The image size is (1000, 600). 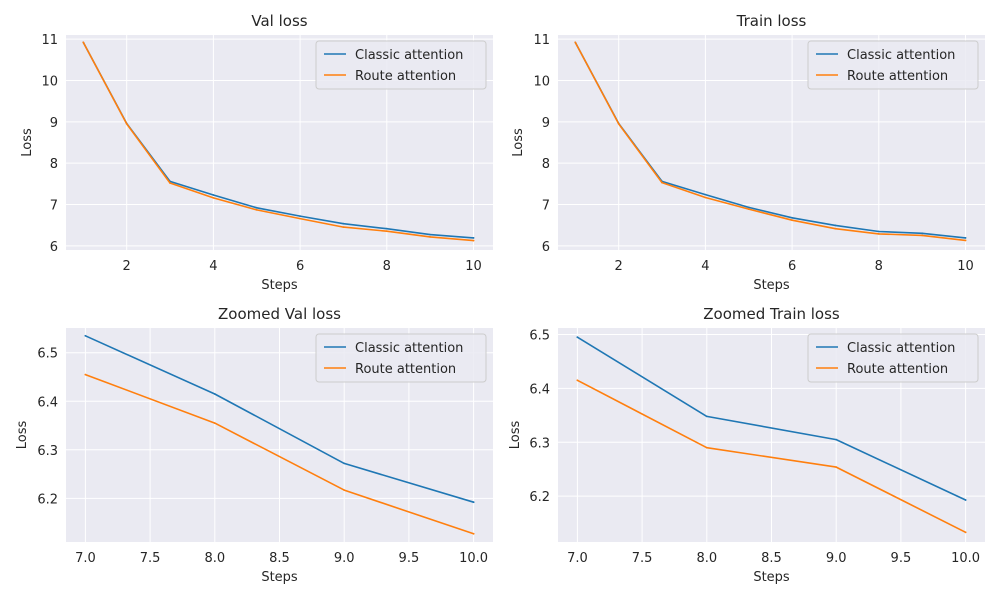 What do you see at coordinates (54, 247) in the screenshot?
I see `y-tick-label: 6` at bounding box center [54, 247].